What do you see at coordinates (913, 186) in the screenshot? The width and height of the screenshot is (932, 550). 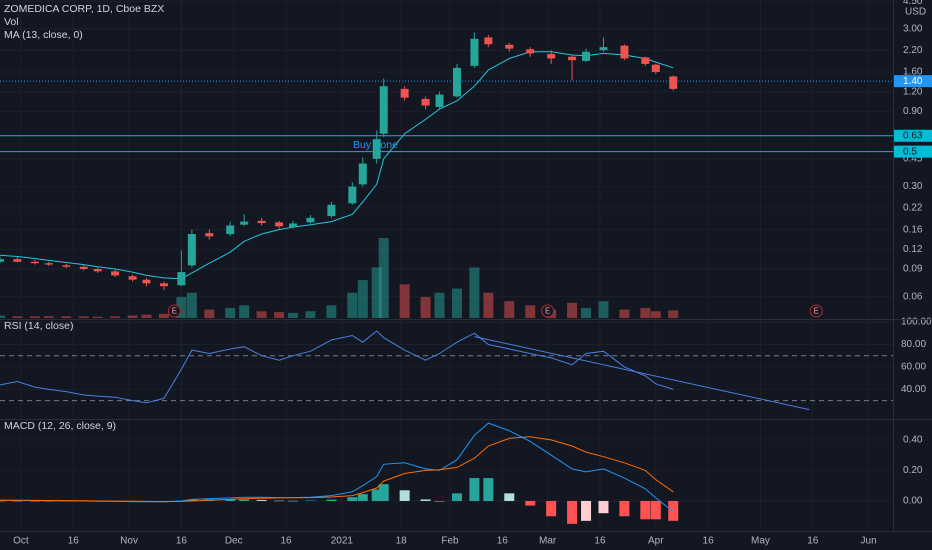 I see `y-tick-label: 0.30` at bounding box center [913, 186].